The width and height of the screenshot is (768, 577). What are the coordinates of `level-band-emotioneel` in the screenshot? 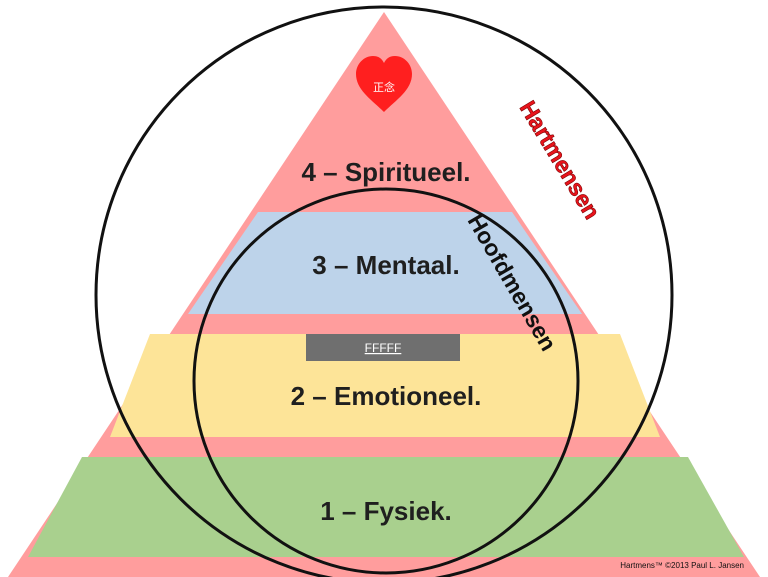 It's located at (385, 385).